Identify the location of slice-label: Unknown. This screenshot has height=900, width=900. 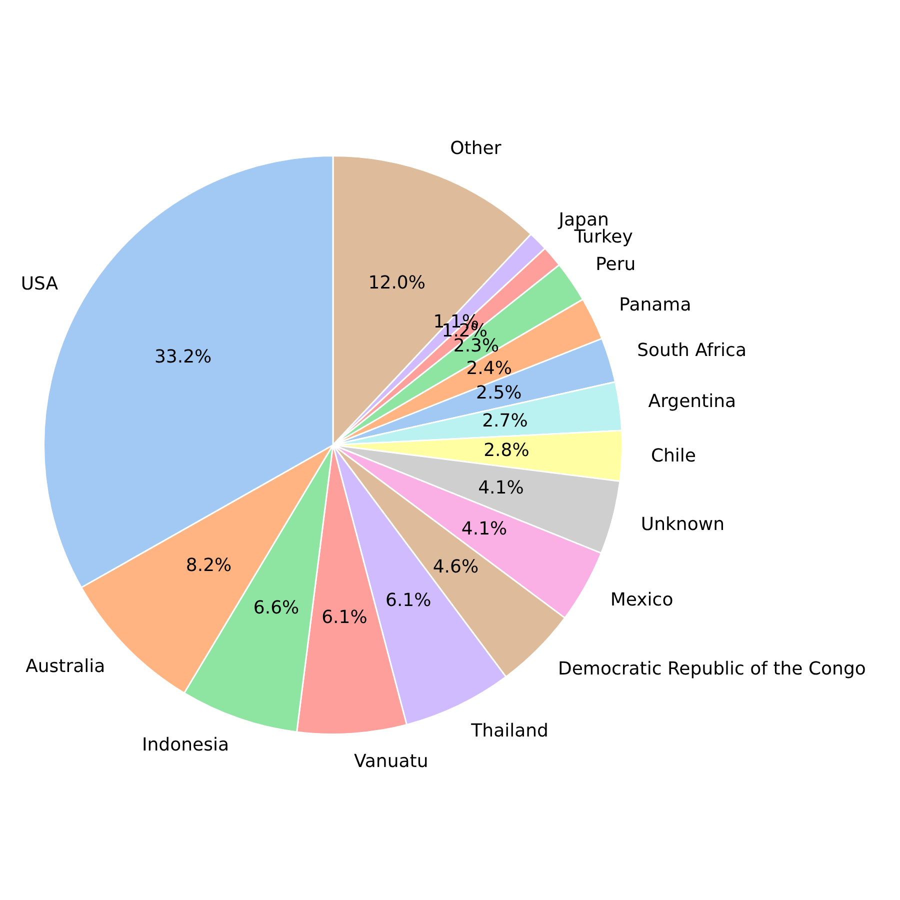
(682, 524).